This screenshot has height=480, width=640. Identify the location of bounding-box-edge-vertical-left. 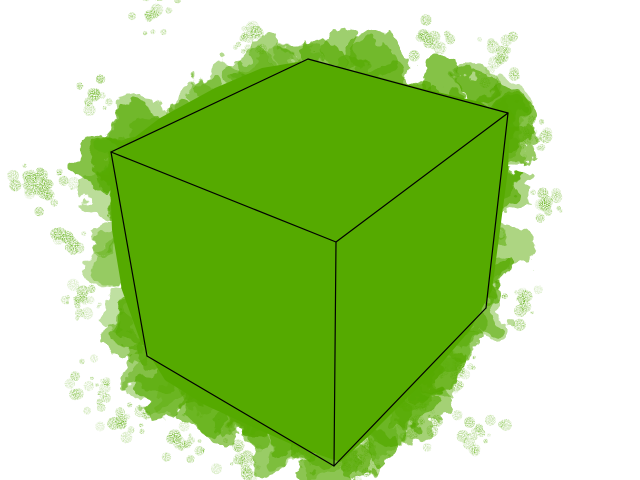
(129, 254).